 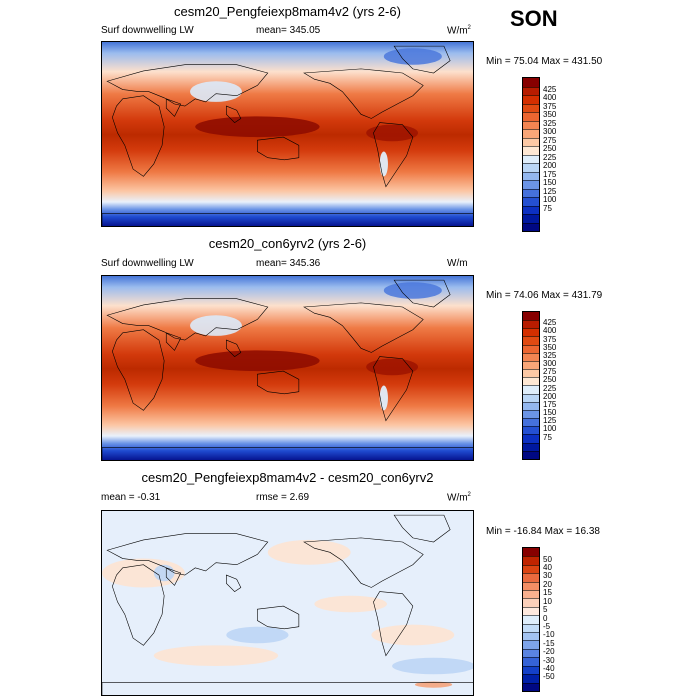 What do you see at coordinates (550, 331) in the screenshot?
I see `colorbar-tick-label: 400` at bounding box center [550, 331].